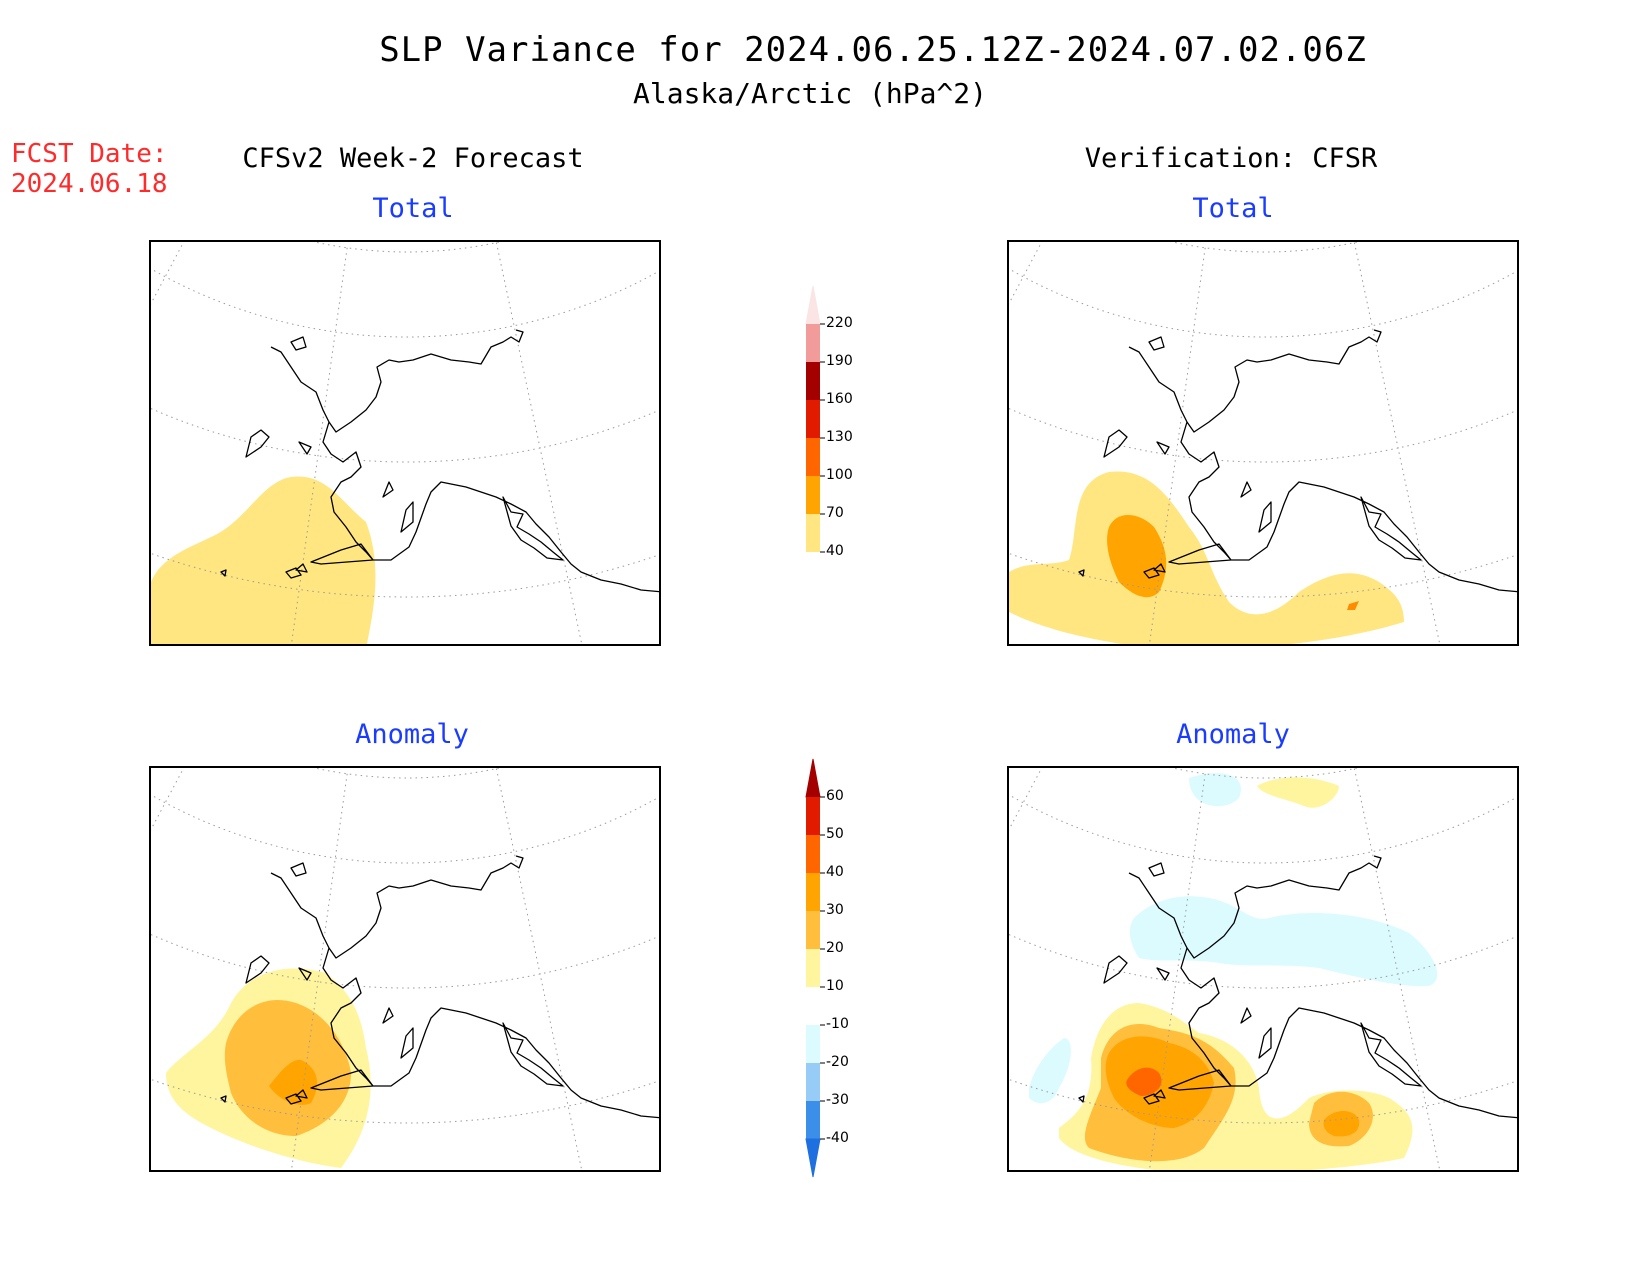 The width and height of the screenshot is (1650, 1275). Describe the element at coordinates (837, 1024) in the screenshot. I see `colorbar-tick-label: -10` at that location.